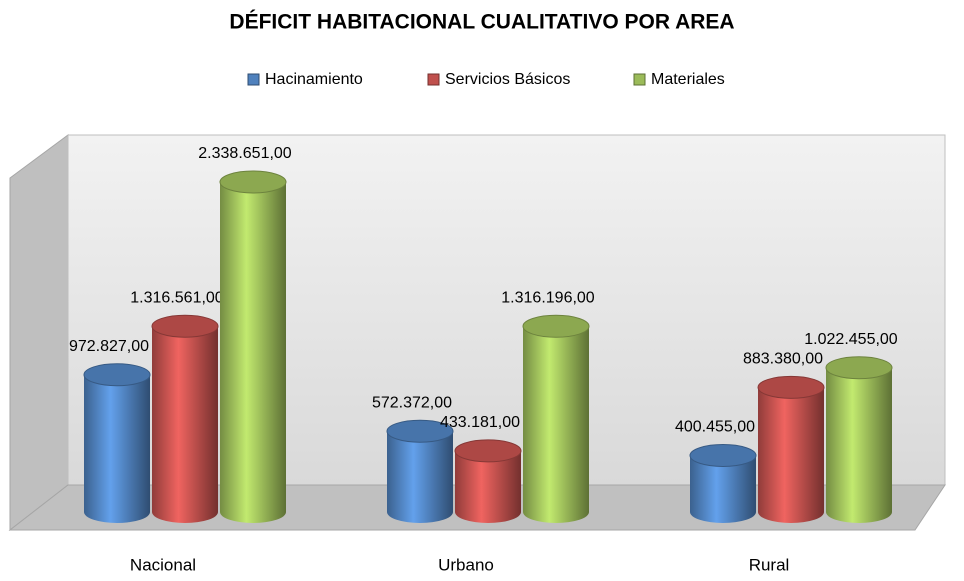  Describe the element at coordinates (466, 564) in the screenshot. I see `x-tick-label: Urbano` at that location.